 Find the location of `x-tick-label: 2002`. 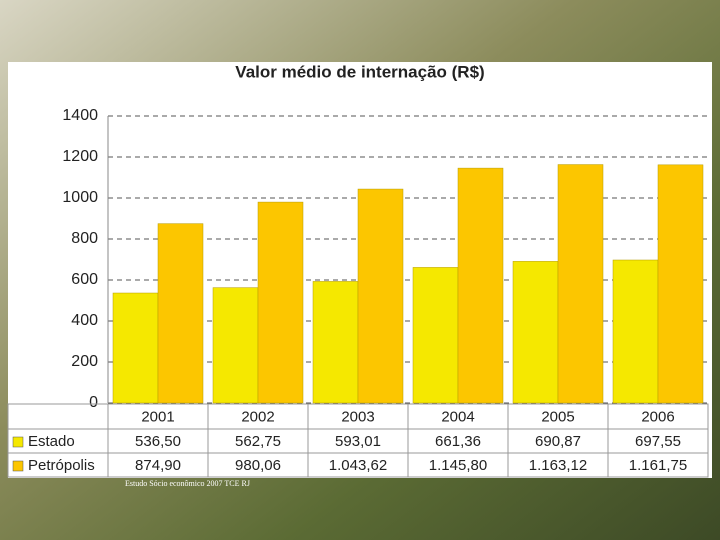

x-tick-label: 2002 is located at coordinates (257, 416).